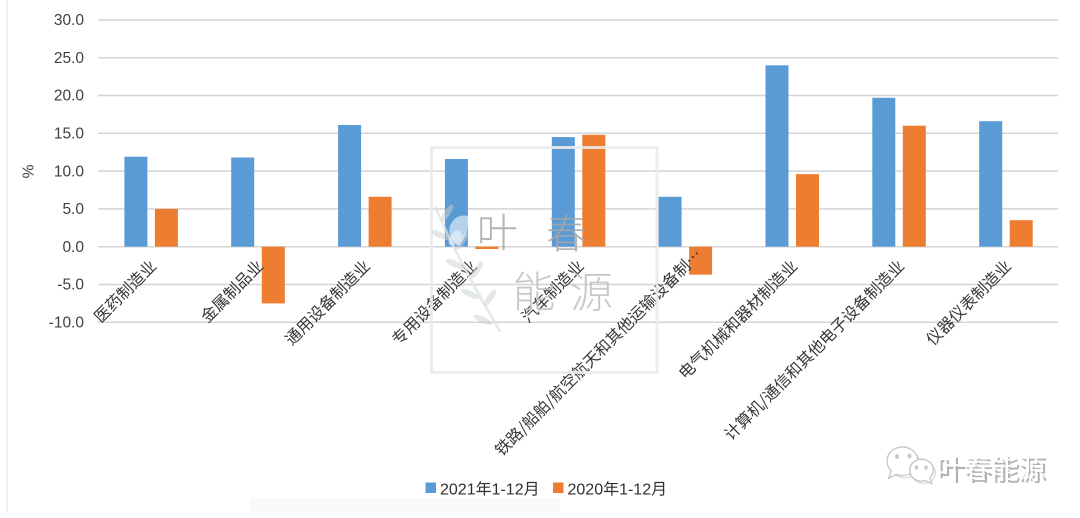 This screenshot has width=1080, height=518. What do you see at coordinates (67, 323) in the screenshot?
I see `svg-text: -10.0` at bounding box center [67, 323].